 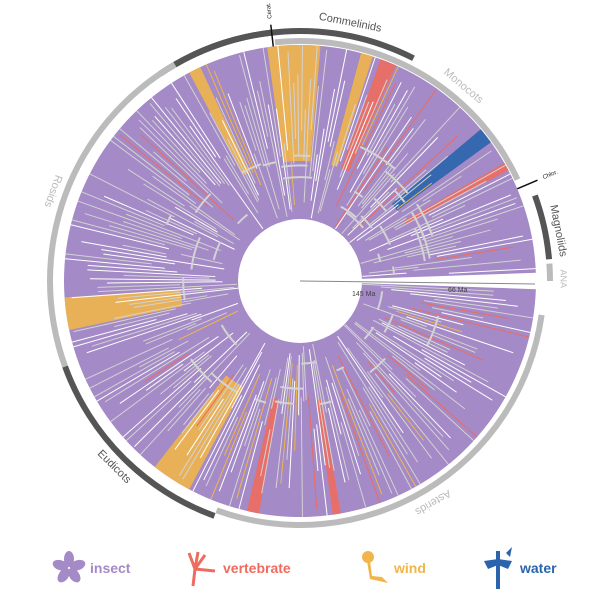 I want to click on clade-label: Cerat., so click(x=270, y=10).